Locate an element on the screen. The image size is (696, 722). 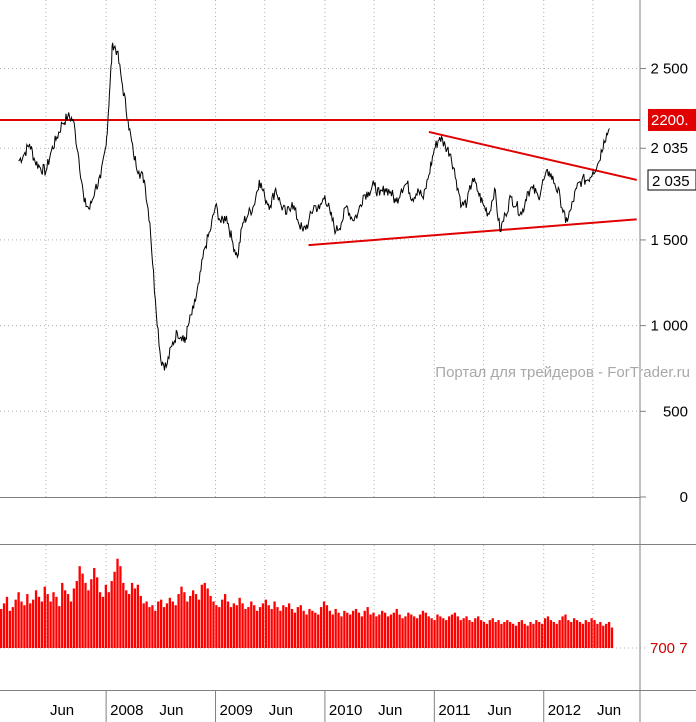
time-axis-ticks: Jun 2008 Jun 2009 Jun 2010 Jun 2011 Jun 2012 Jun is located at coordinates (335, 706).